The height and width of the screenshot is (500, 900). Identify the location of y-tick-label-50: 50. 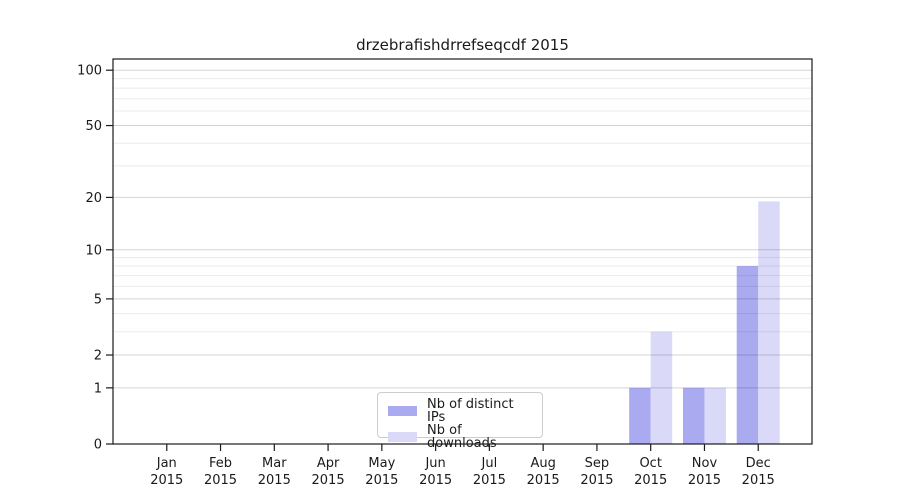
(93, 126).